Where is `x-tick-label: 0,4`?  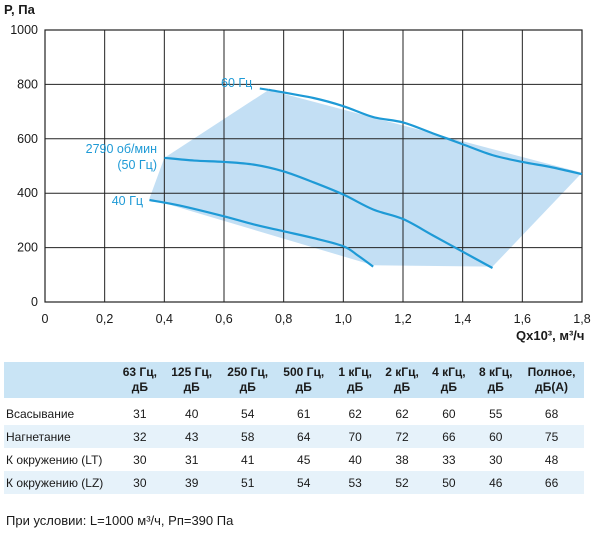 x-tick-label: 0,4 is located at coordinates (164, 319).